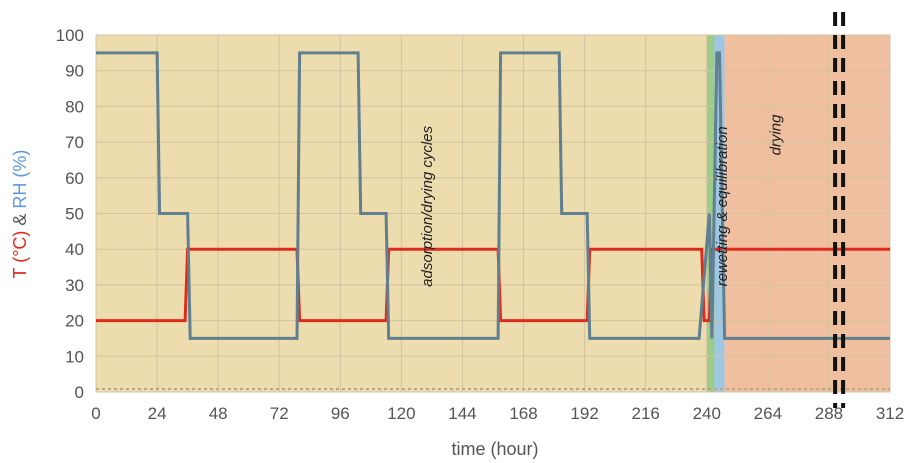  Describe the element at coordinates (401, 413) in the screenshot. I see `x-tick-label-5: 120` at that location.